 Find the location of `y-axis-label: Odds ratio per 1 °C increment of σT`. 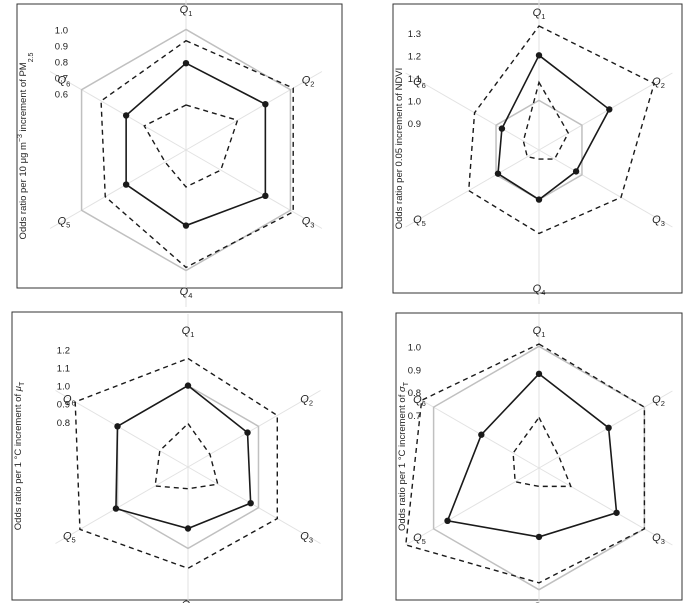

y-axis-label: Odds ratio per 1 °C increment of σT is located at coordinates (403, 456).